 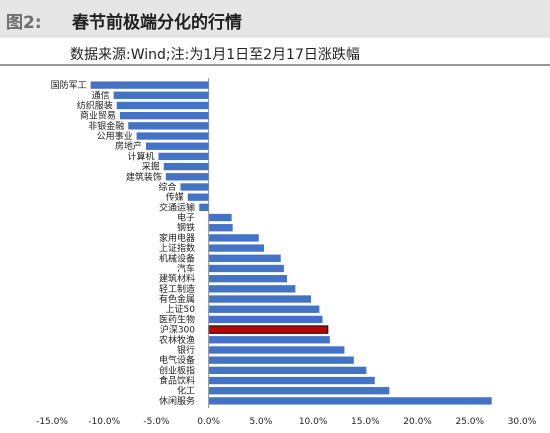 I want to click on category-label: 纺织服装, so click(x=95, y=105).